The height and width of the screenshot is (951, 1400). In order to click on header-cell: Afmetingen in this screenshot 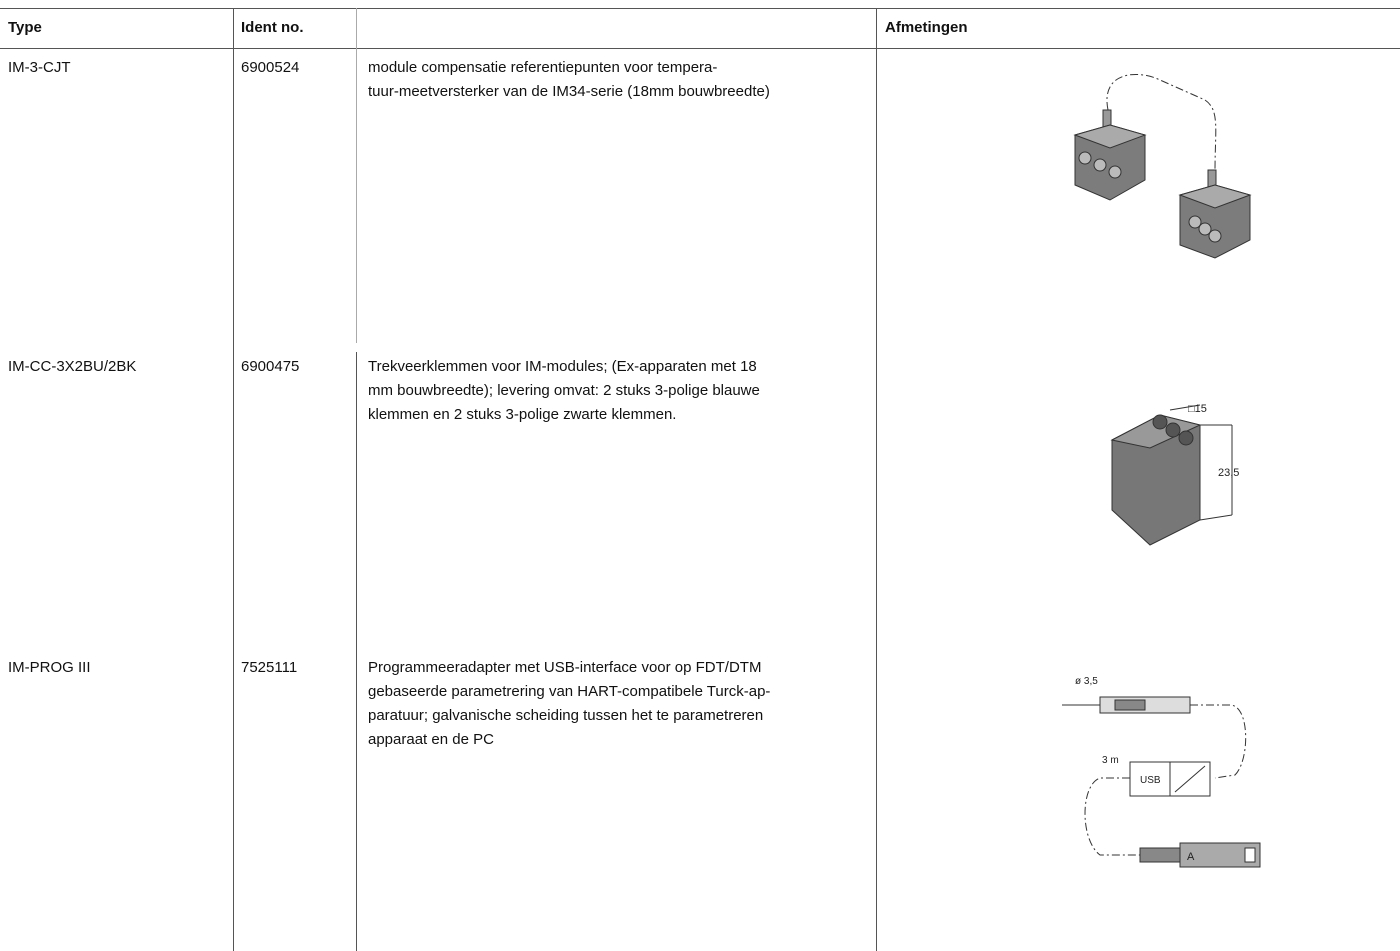, I will do `click(926, 27)`.